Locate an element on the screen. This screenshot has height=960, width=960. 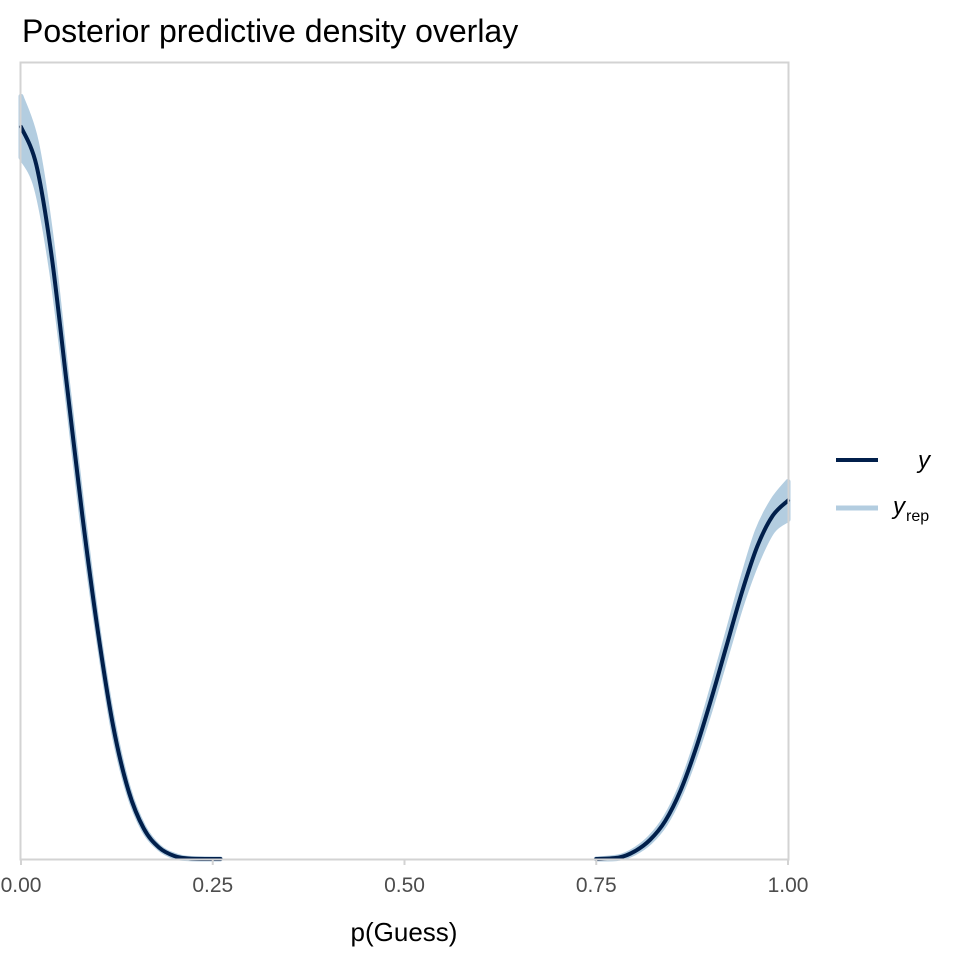
x-tick-label: 0.25 is located at coordinates (212, 885).